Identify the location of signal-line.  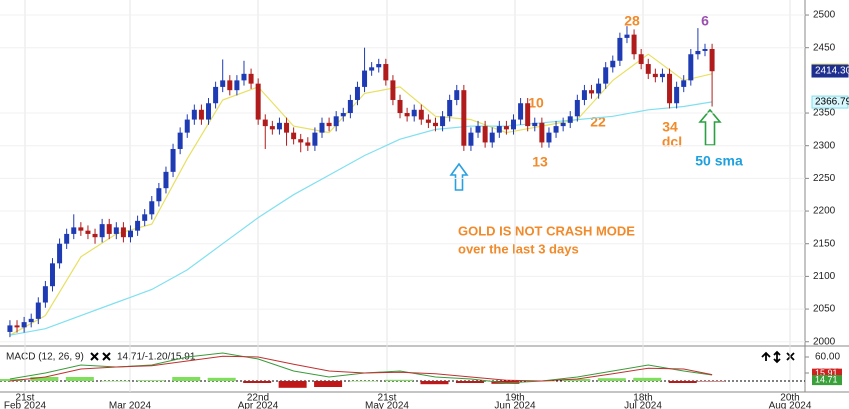
(361, 368).